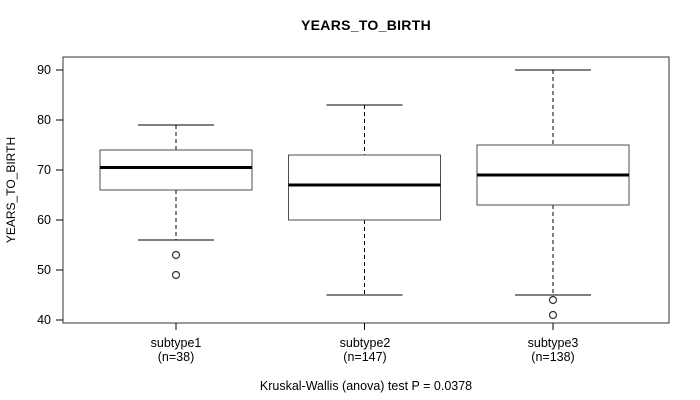 The height and width of the screenshot is (400, 700). What do you see at coordinates (44, 70) in the screenshot?
I see `y-tick-label: 90` at bounding box center [44, 70].